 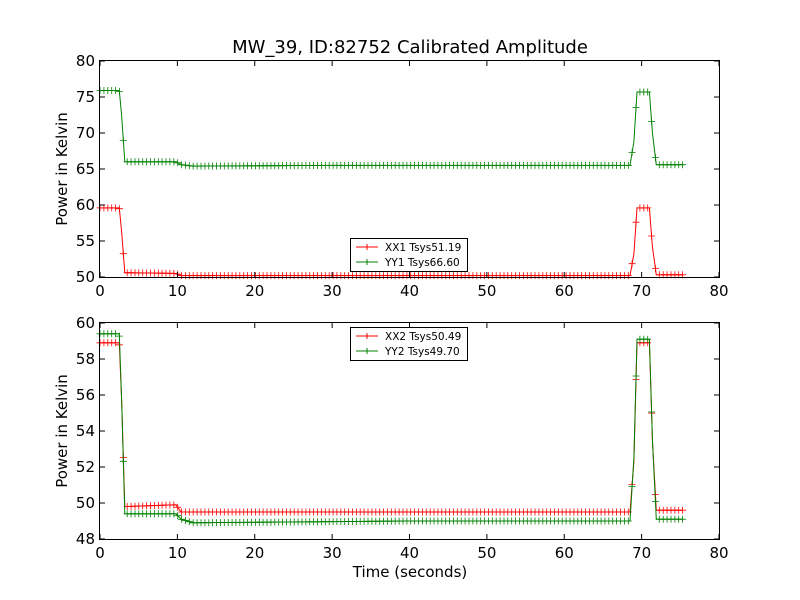 What do you see at coordinates (85, 169) in the screenshot?
I see `top-panel-ytick-label: 65` at bounding box center [85, 169].